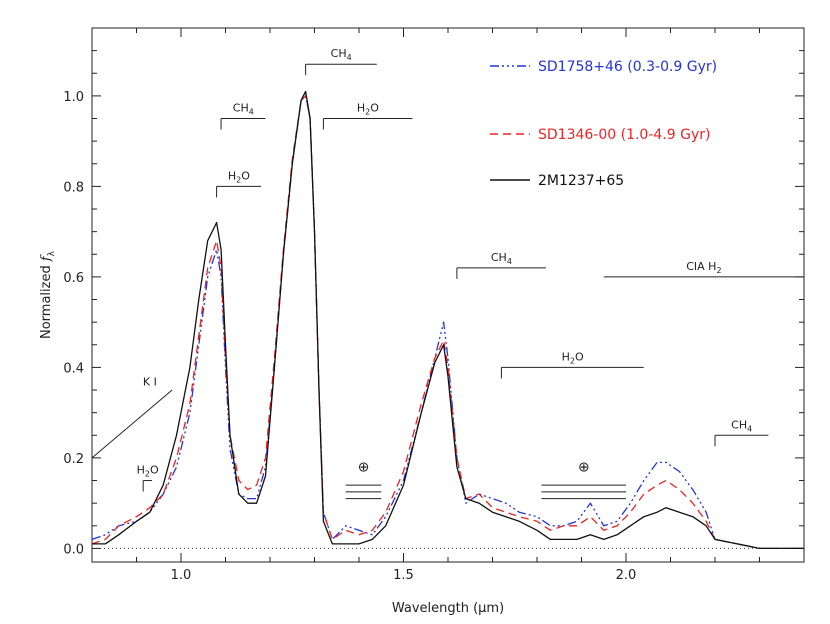 This screenshot has height=624, width=830. What do you see at coordinates (73, 459) in the screenshot?
I see `y-tick-label: 0.2` at bounding box center [73, 459].